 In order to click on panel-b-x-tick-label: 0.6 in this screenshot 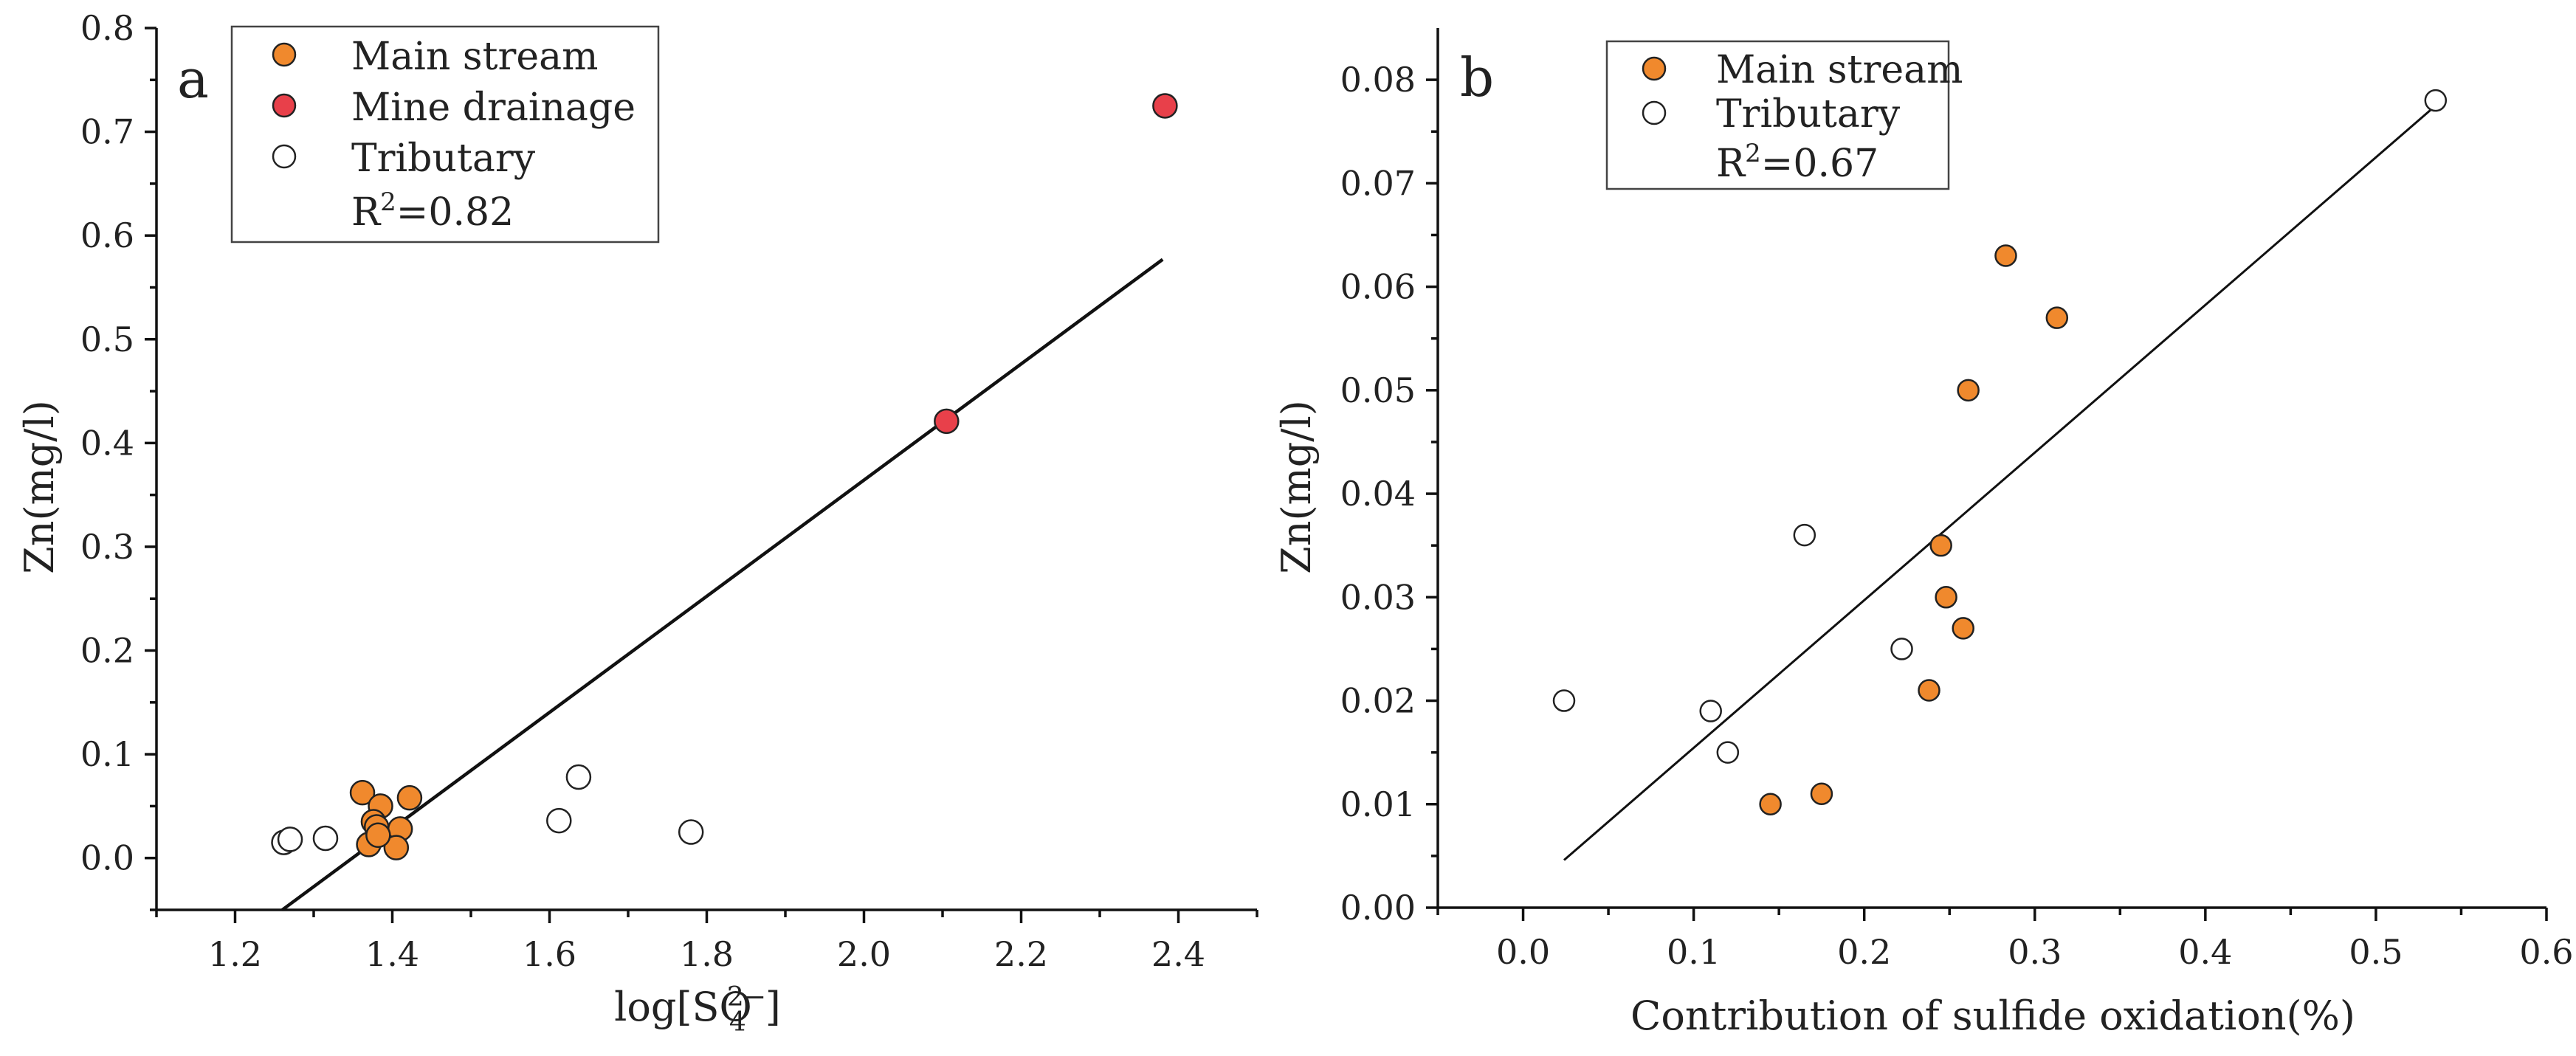, I will do `click(2546, 952)`.